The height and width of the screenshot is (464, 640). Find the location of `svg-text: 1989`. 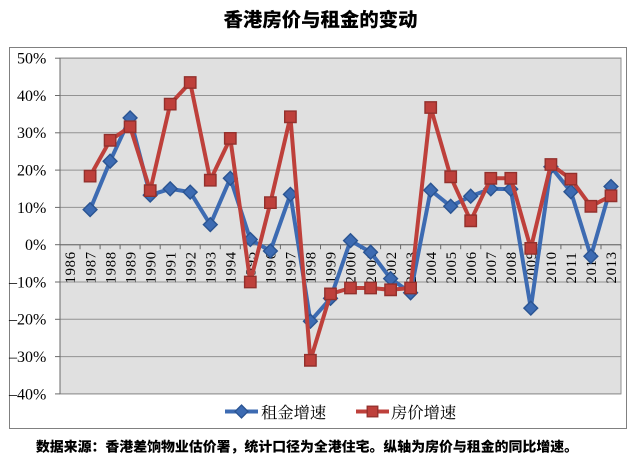

svg-text: 1989 is located at coordinates (131, 267).